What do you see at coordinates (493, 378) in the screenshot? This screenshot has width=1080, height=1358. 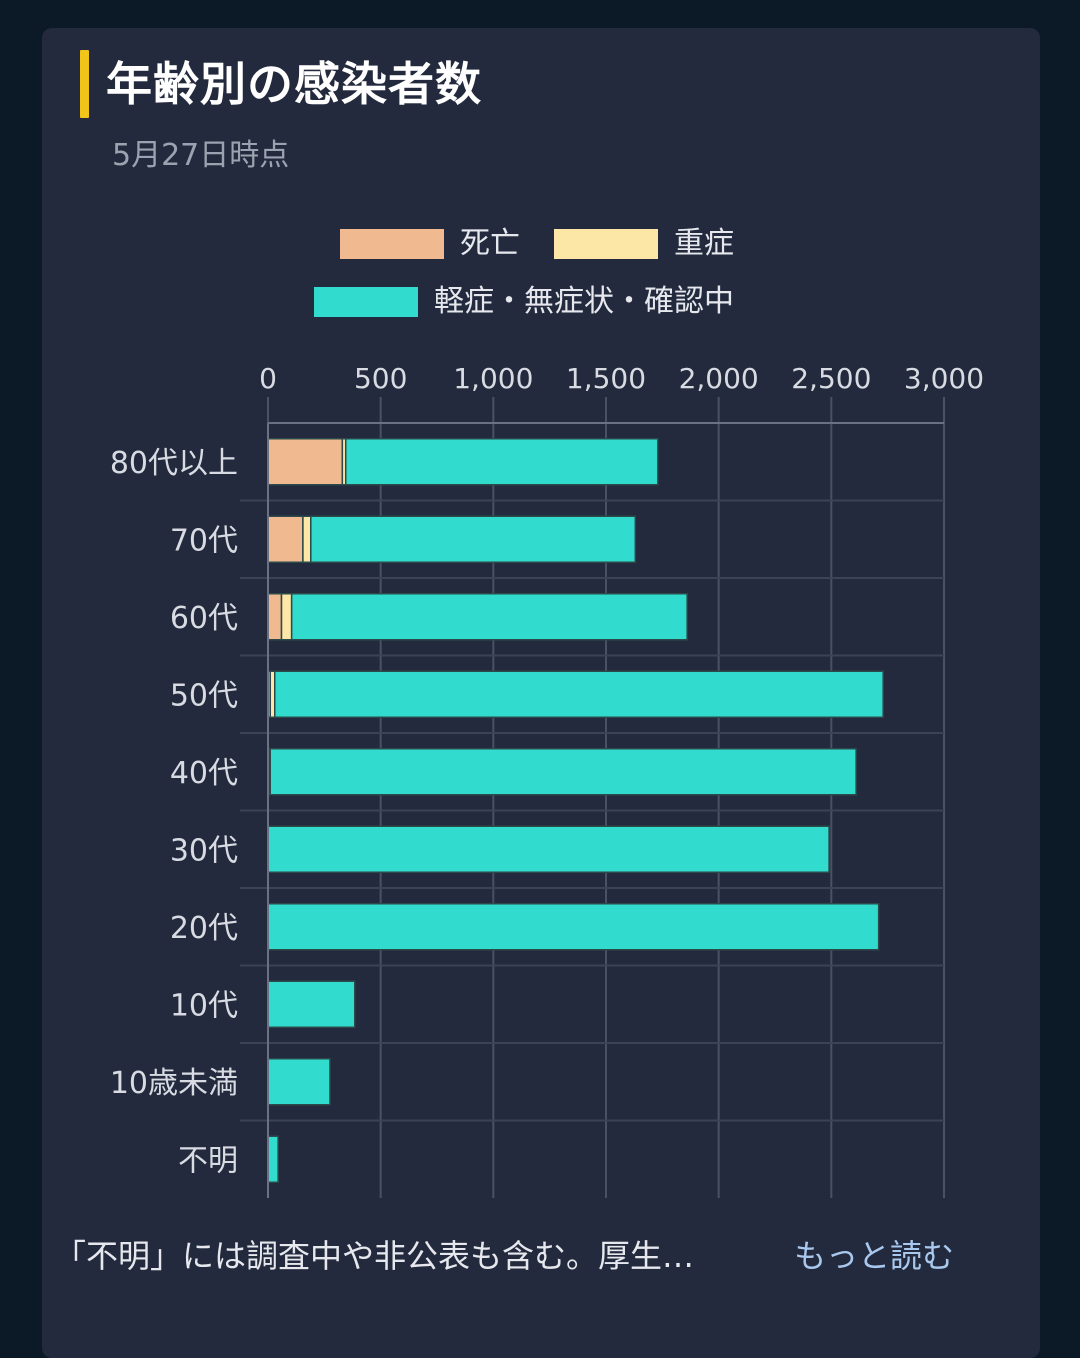 I see `x-tick-label: 1,000` at bounding box center [493, 378].